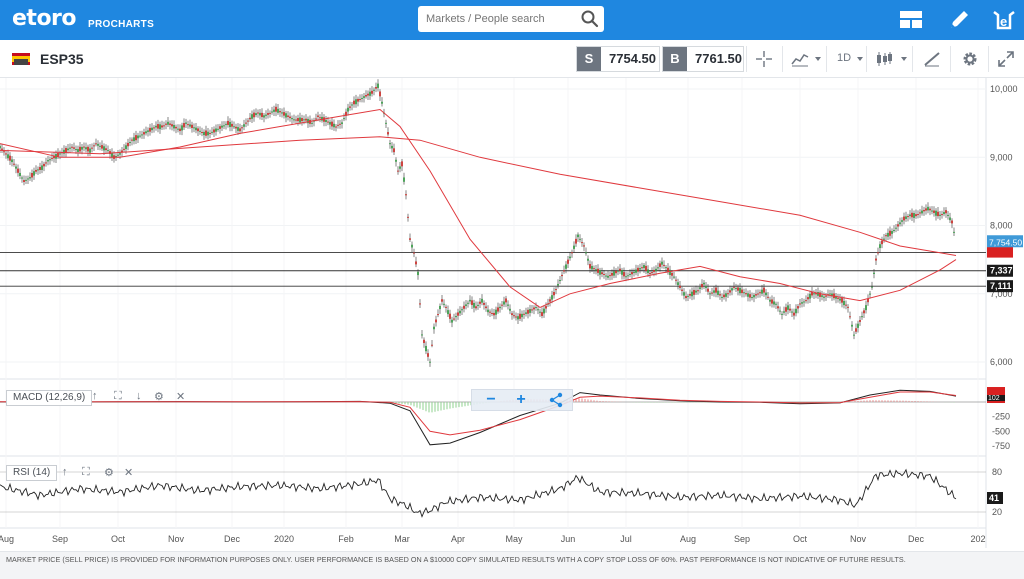  What do you see at coordinates (916, 539) in the screenshot?
I see `time-axis-label: Dec` at bounding box center [916, 539].